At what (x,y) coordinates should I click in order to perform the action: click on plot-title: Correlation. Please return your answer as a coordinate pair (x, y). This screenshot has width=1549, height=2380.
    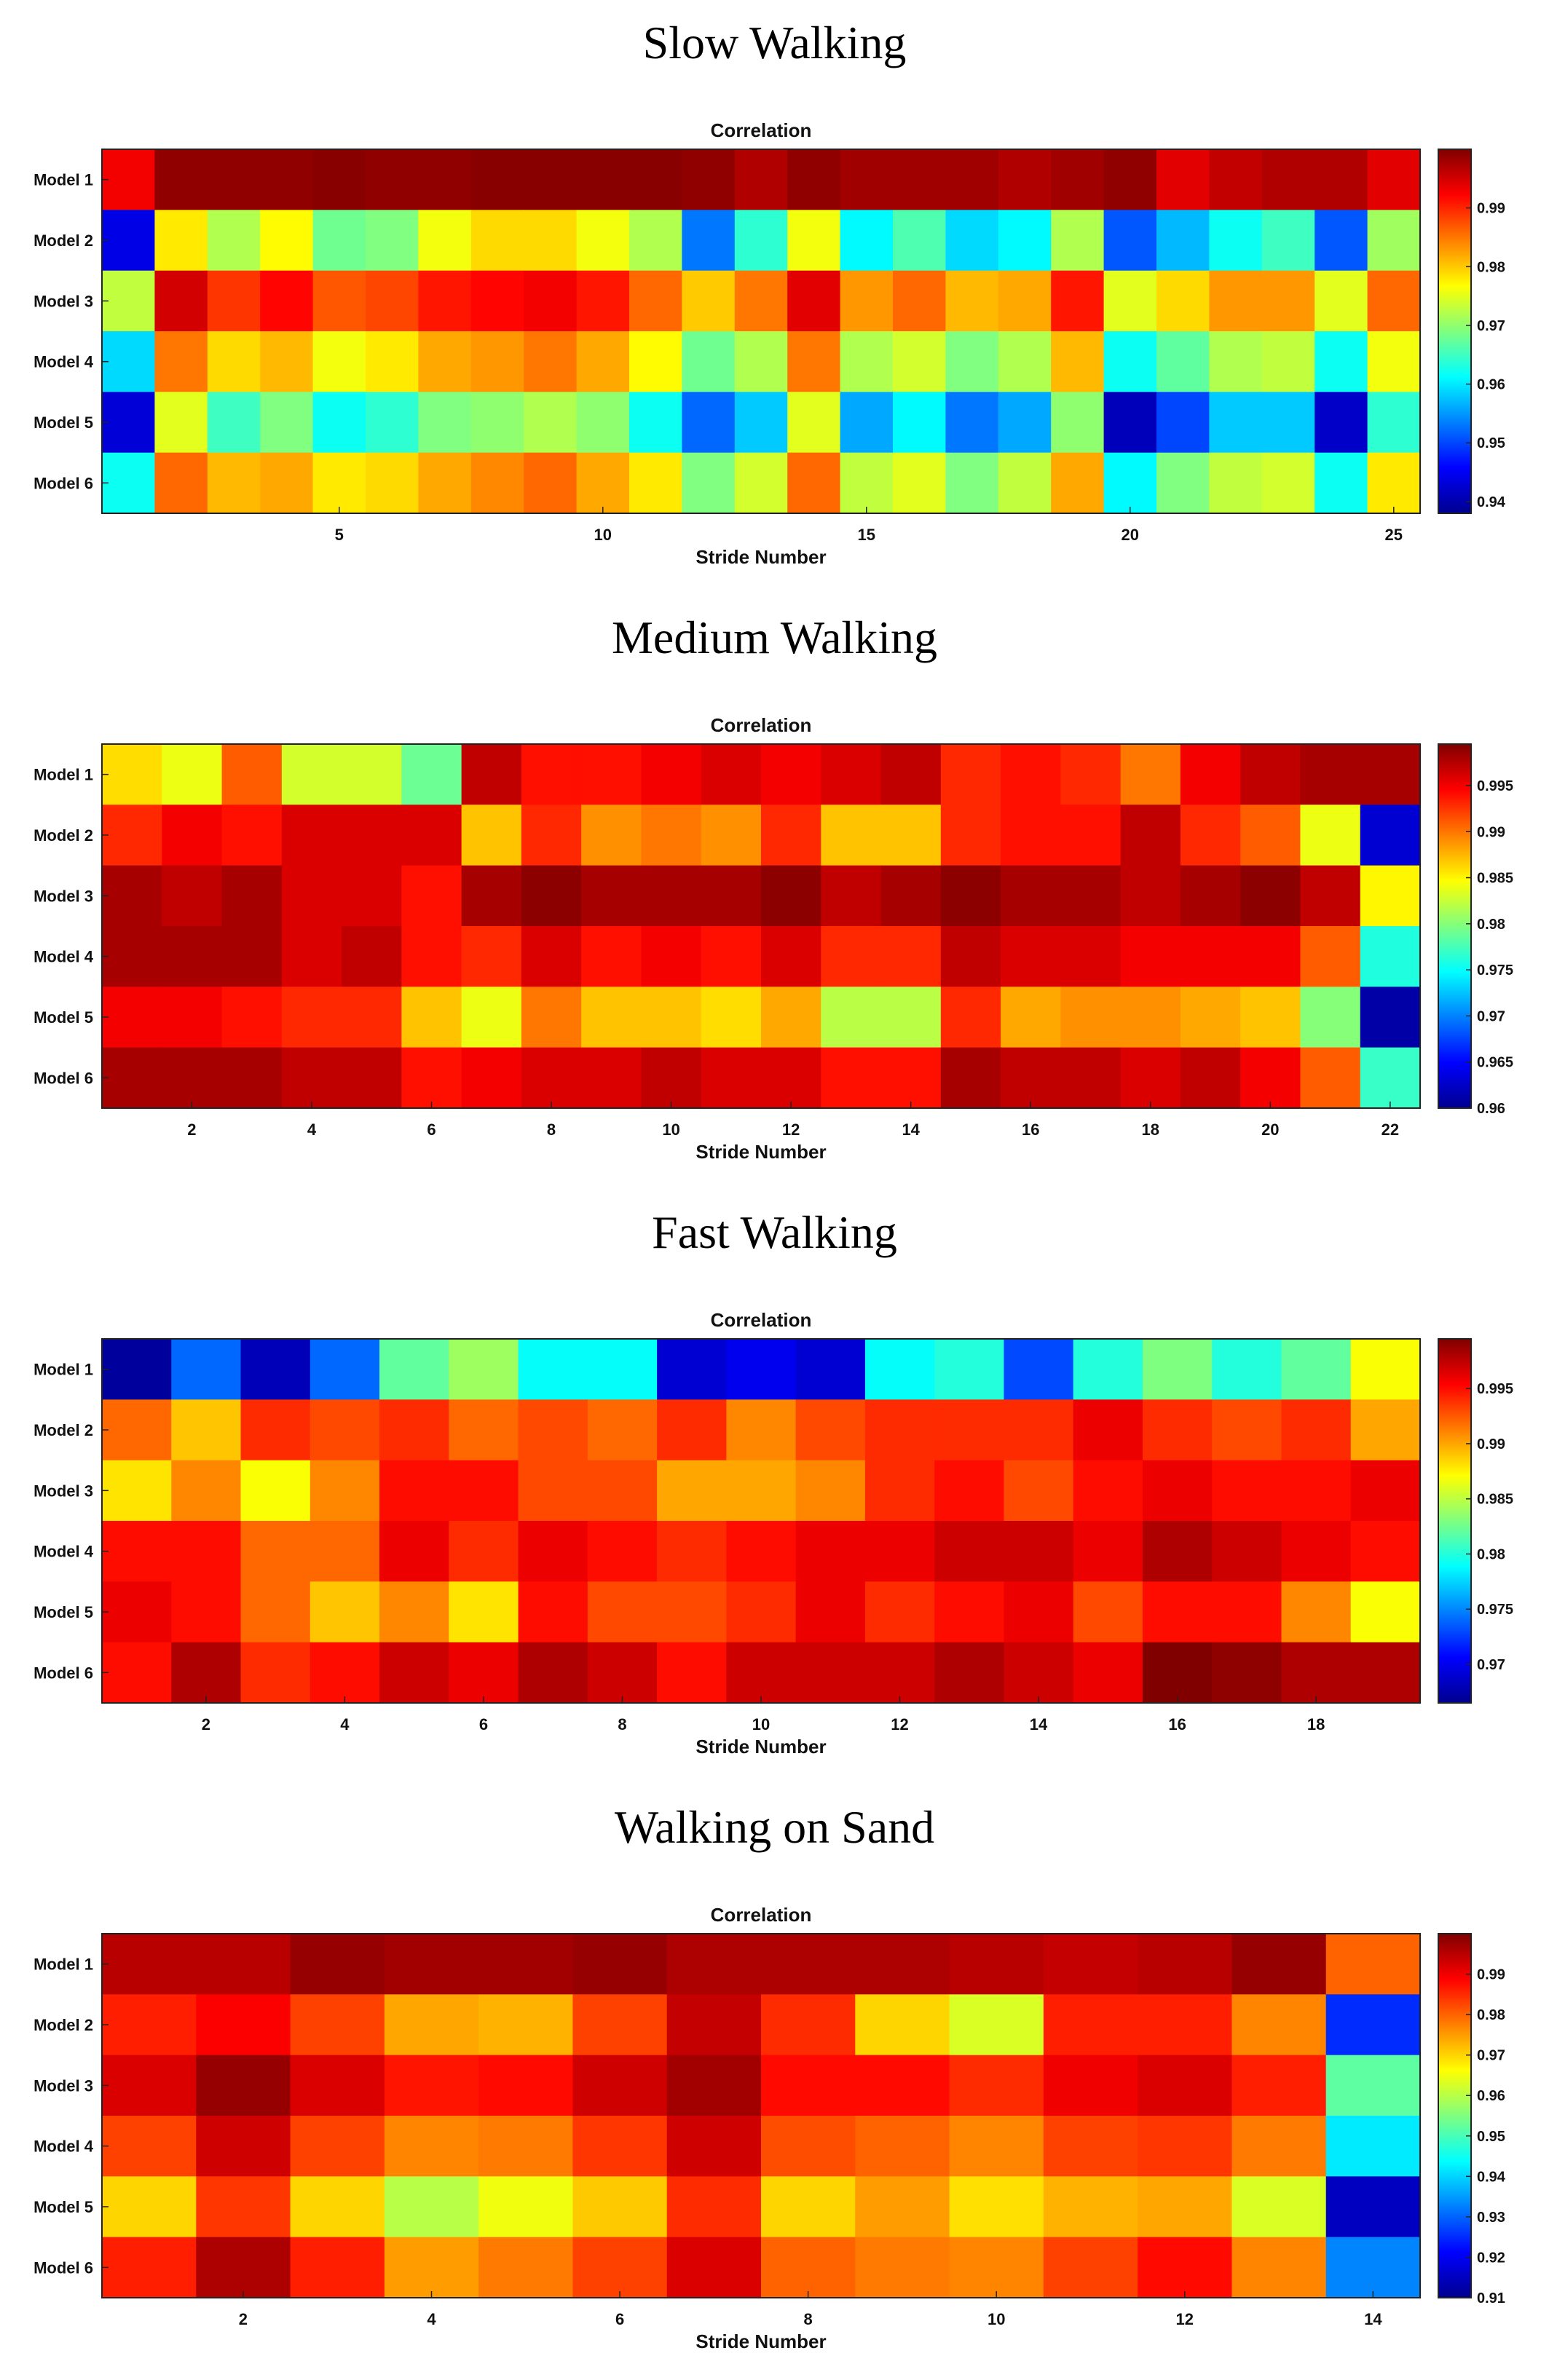
    Looking at the image, I should click on (761, 1915).